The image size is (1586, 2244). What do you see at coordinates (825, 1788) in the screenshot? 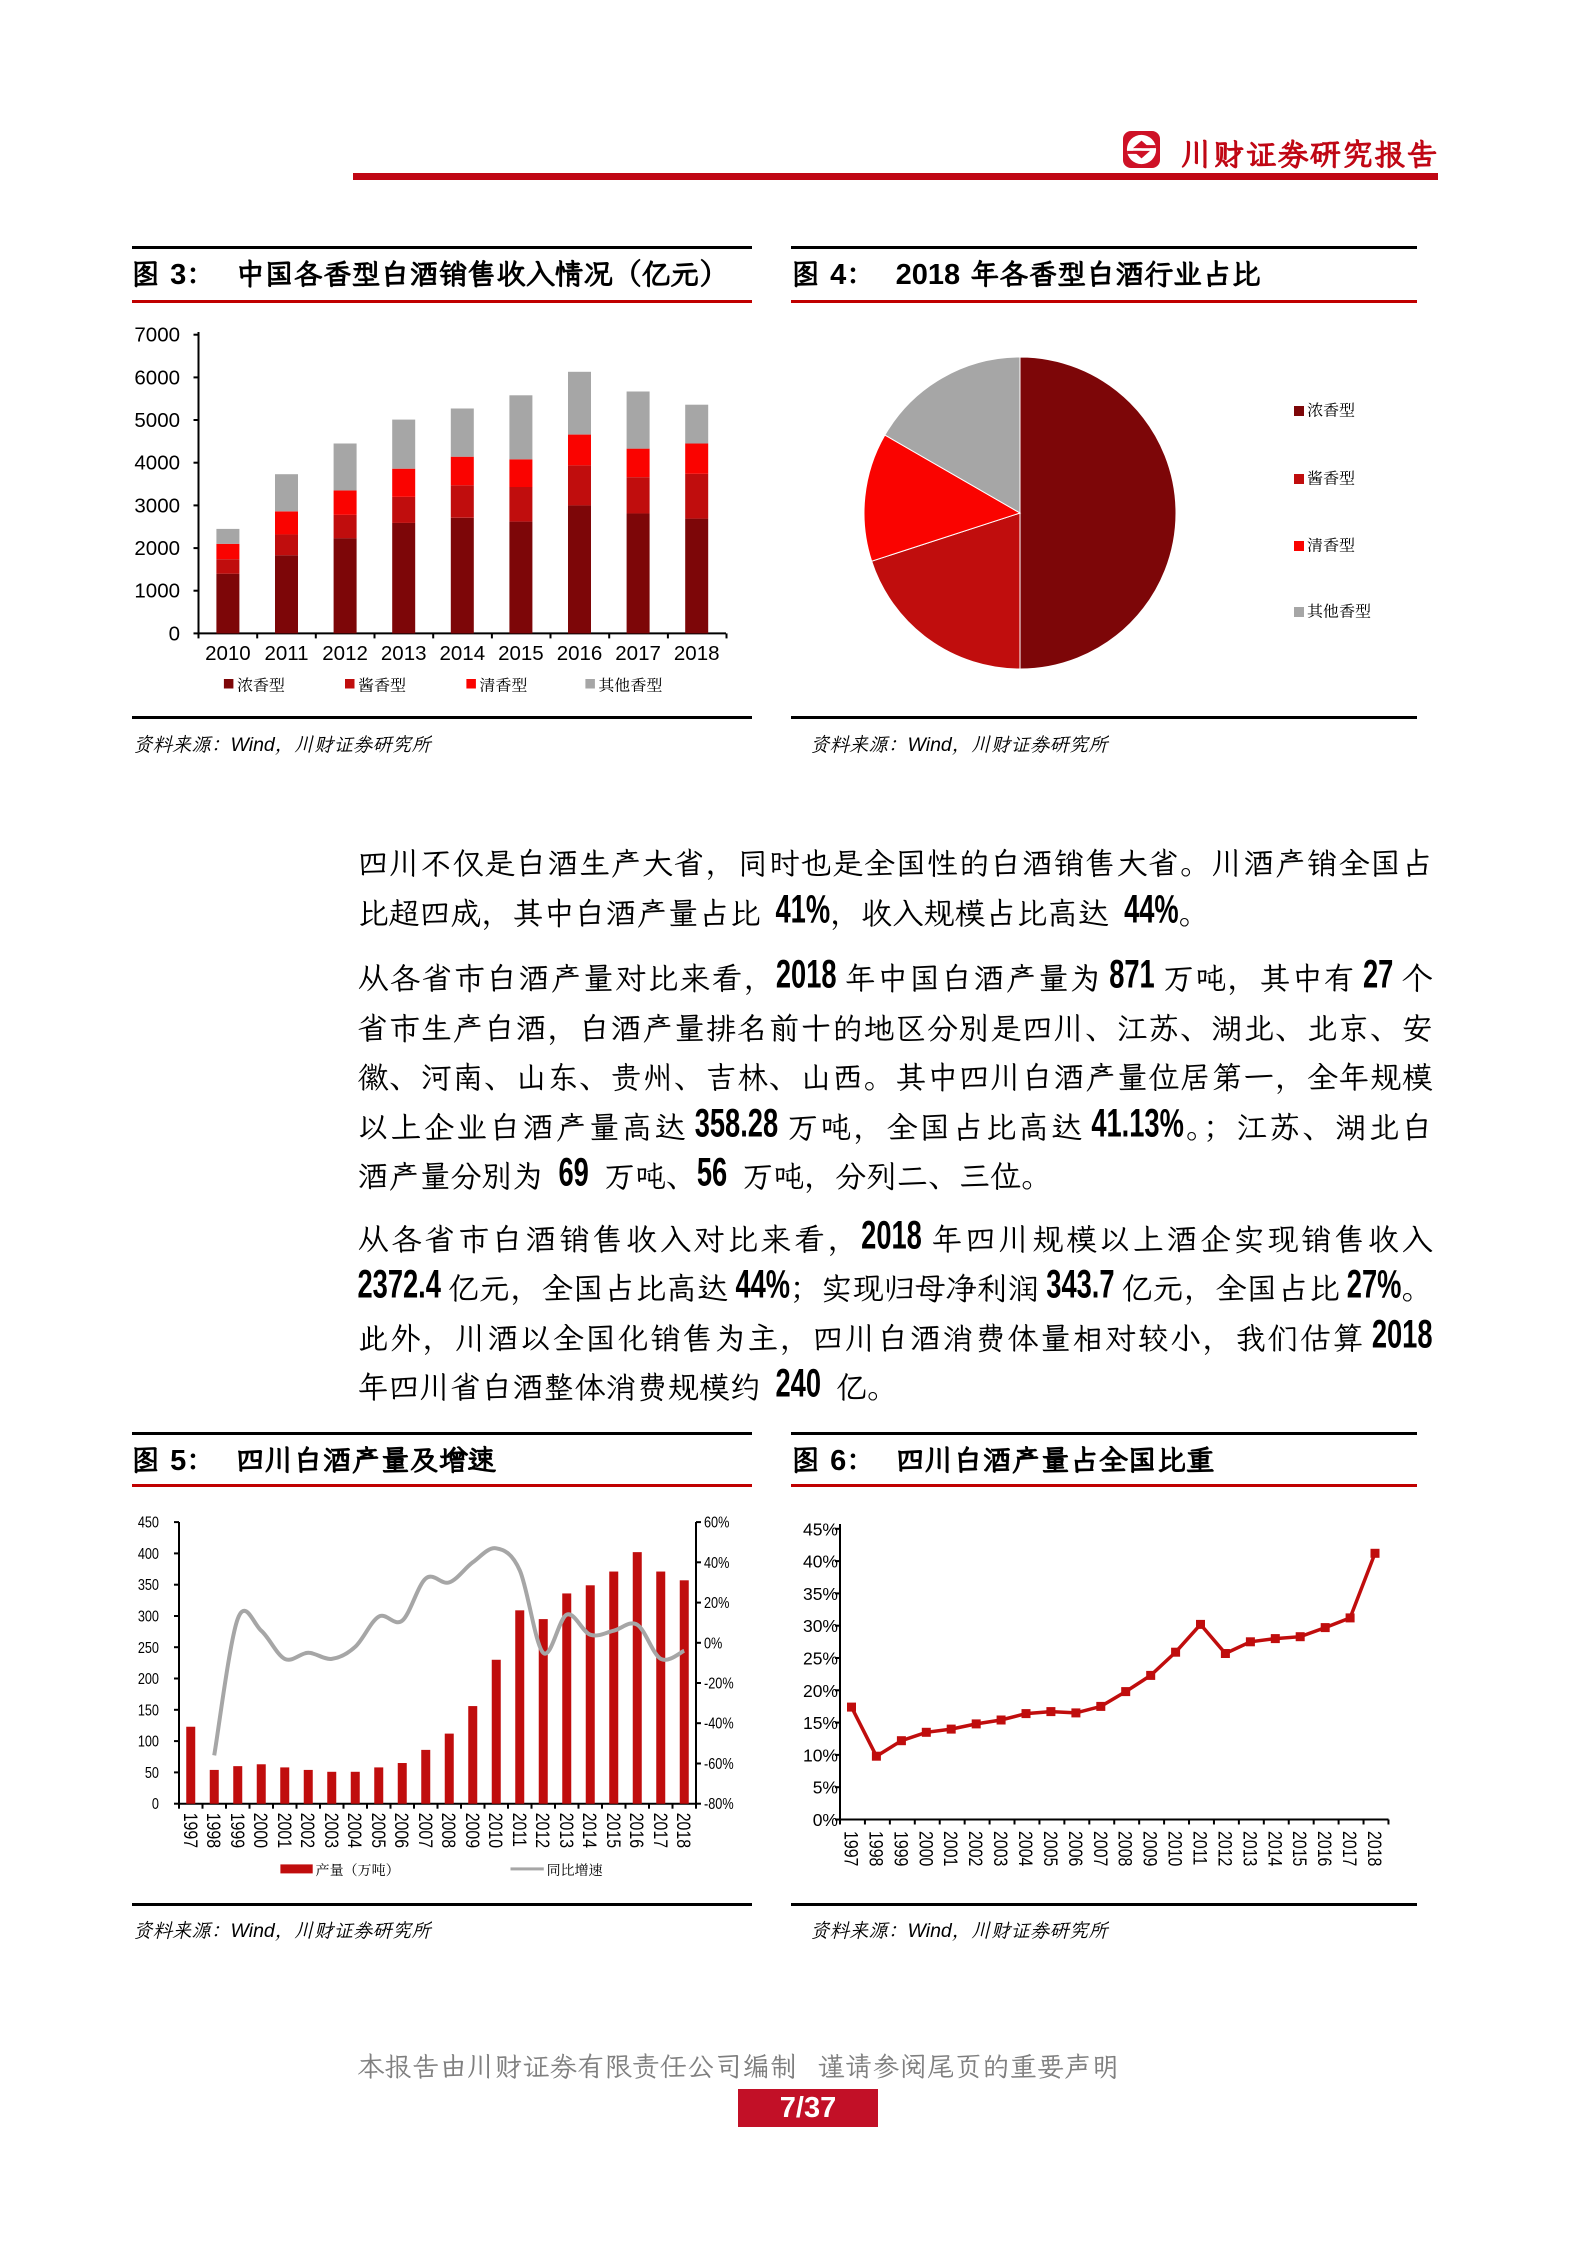
I see `svg-text: 5%` at bounding box center [825, 1788].